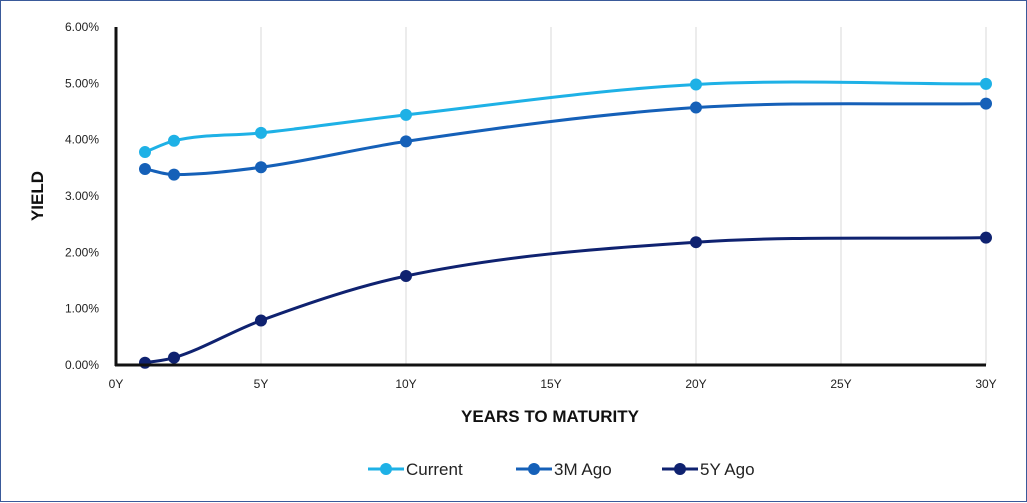 The height and width of the screenshot is (503, 1027). I want to click on x-tick-label: 30Y, so click(985, 384).